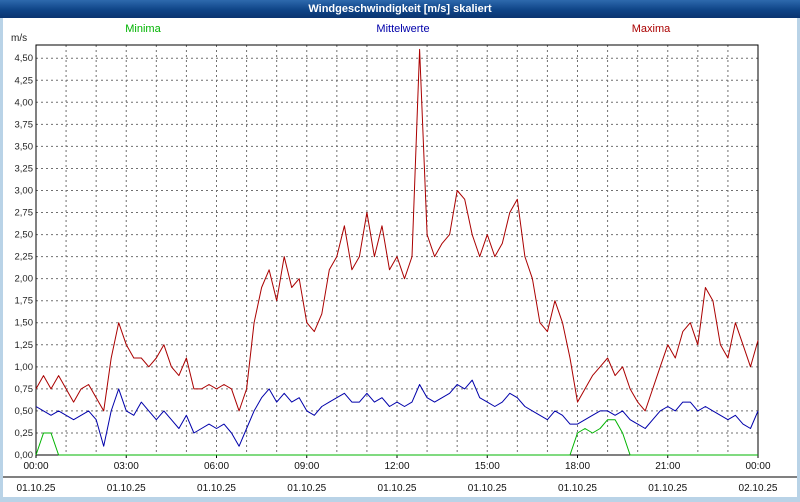  What do you see at coordinates (758, 488) in the screenshot?
I see `x-tick-date: 02.10.25` at bounding box center [758, 488].